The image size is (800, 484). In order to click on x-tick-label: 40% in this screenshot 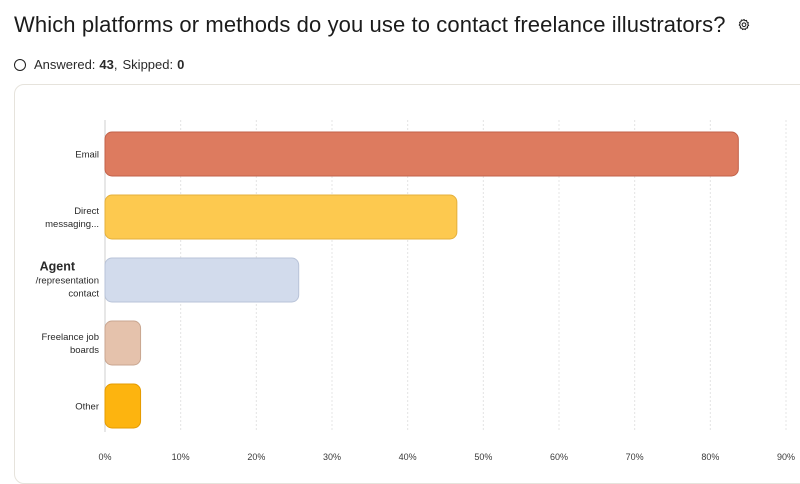, I will do `click(408, 457)`.